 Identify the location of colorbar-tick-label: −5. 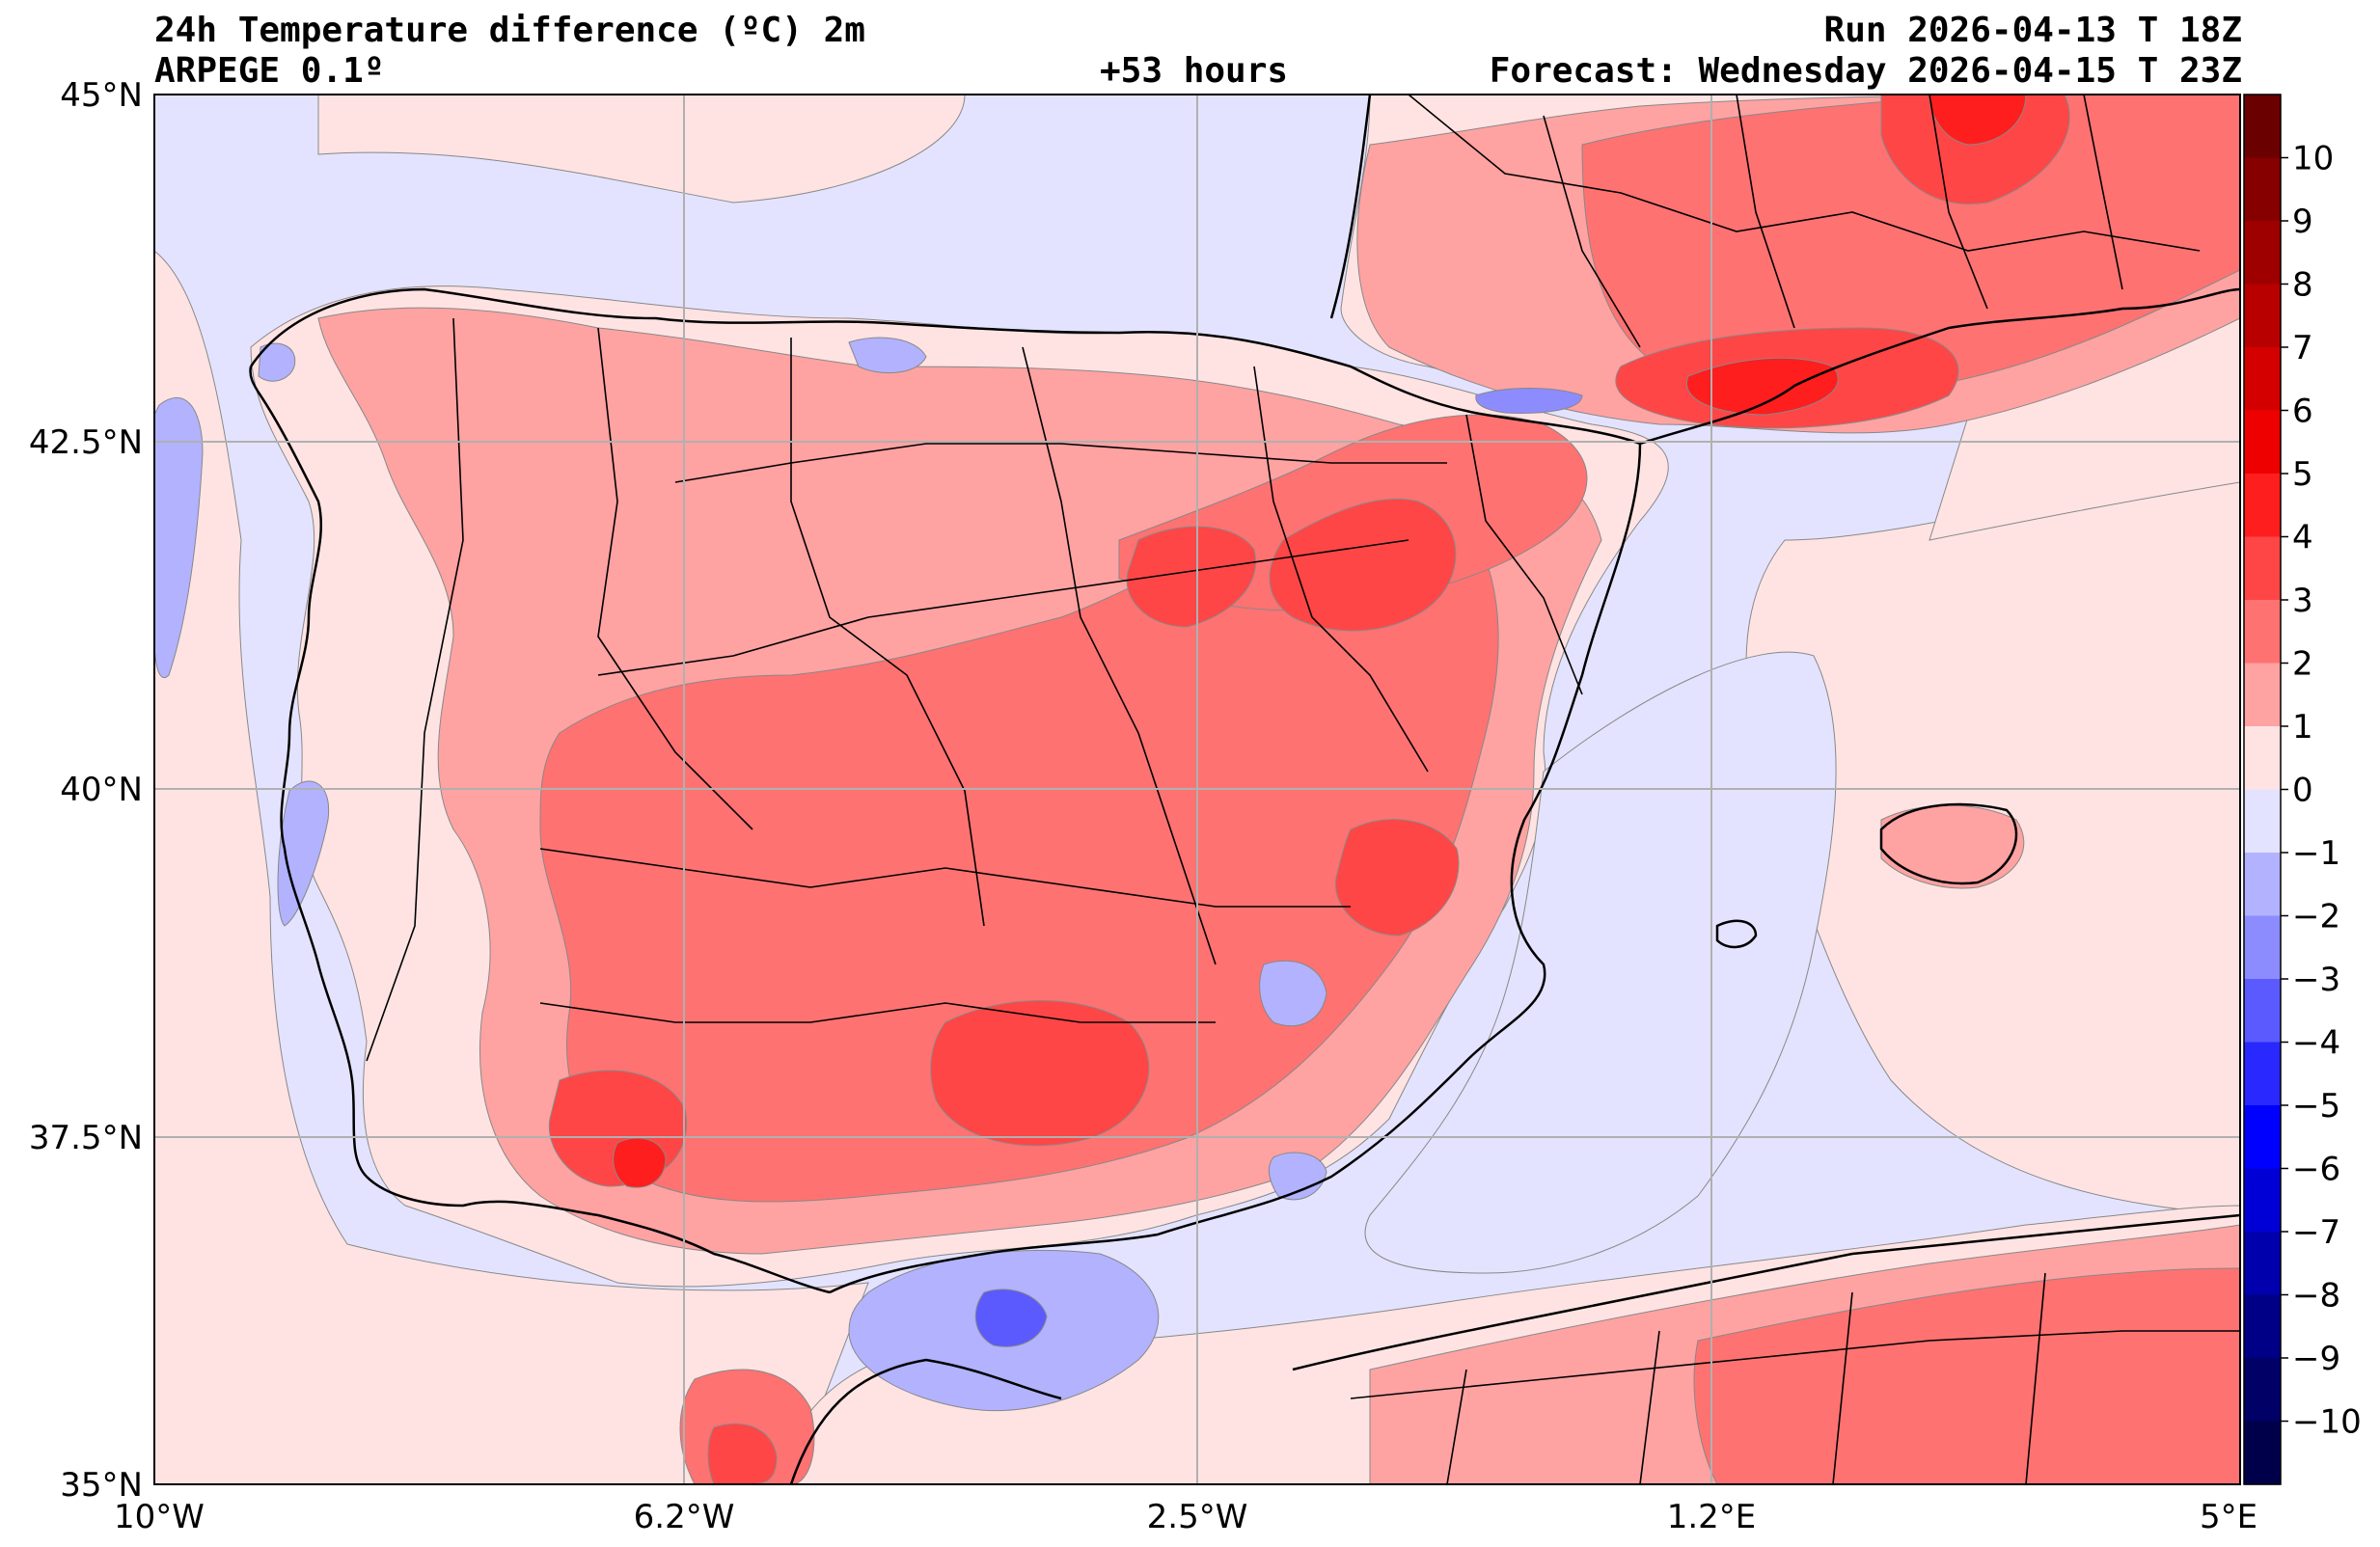
(2316, 1106).